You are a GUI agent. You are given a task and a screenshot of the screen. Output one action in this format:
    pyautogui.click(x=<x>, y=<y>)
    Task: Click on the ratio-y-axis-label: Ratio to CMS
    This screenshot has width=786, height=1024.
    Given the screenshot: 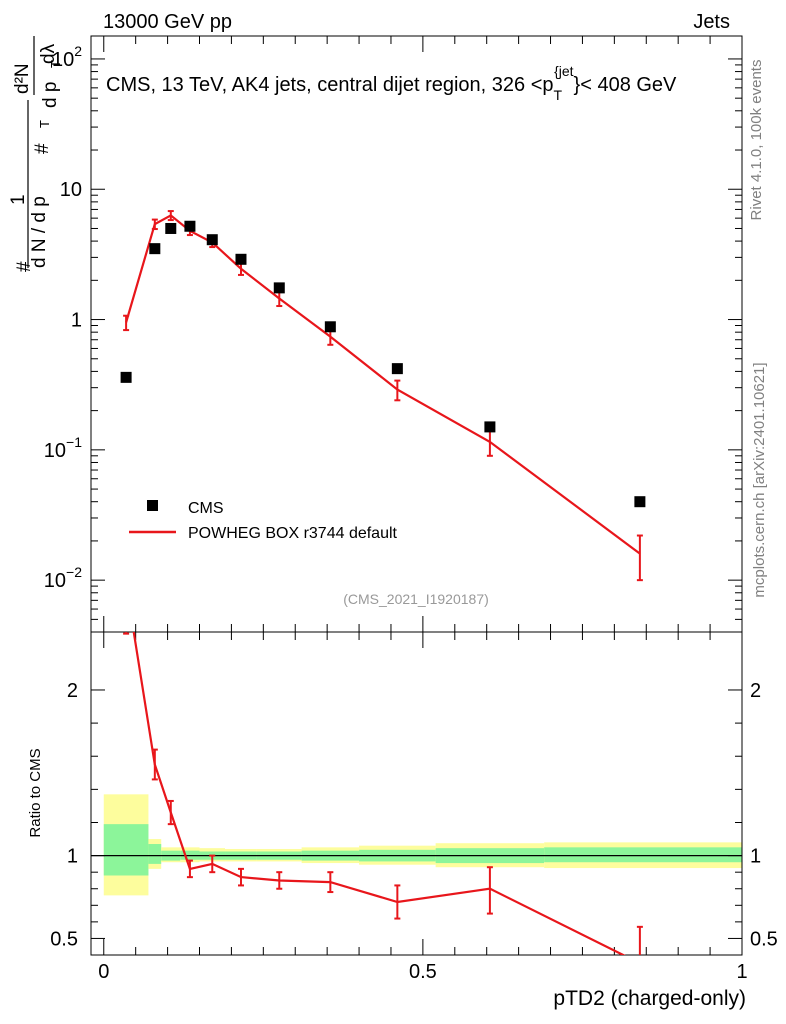 What is the action you would take?
    pyautogui.click(x=35, y=792)
    